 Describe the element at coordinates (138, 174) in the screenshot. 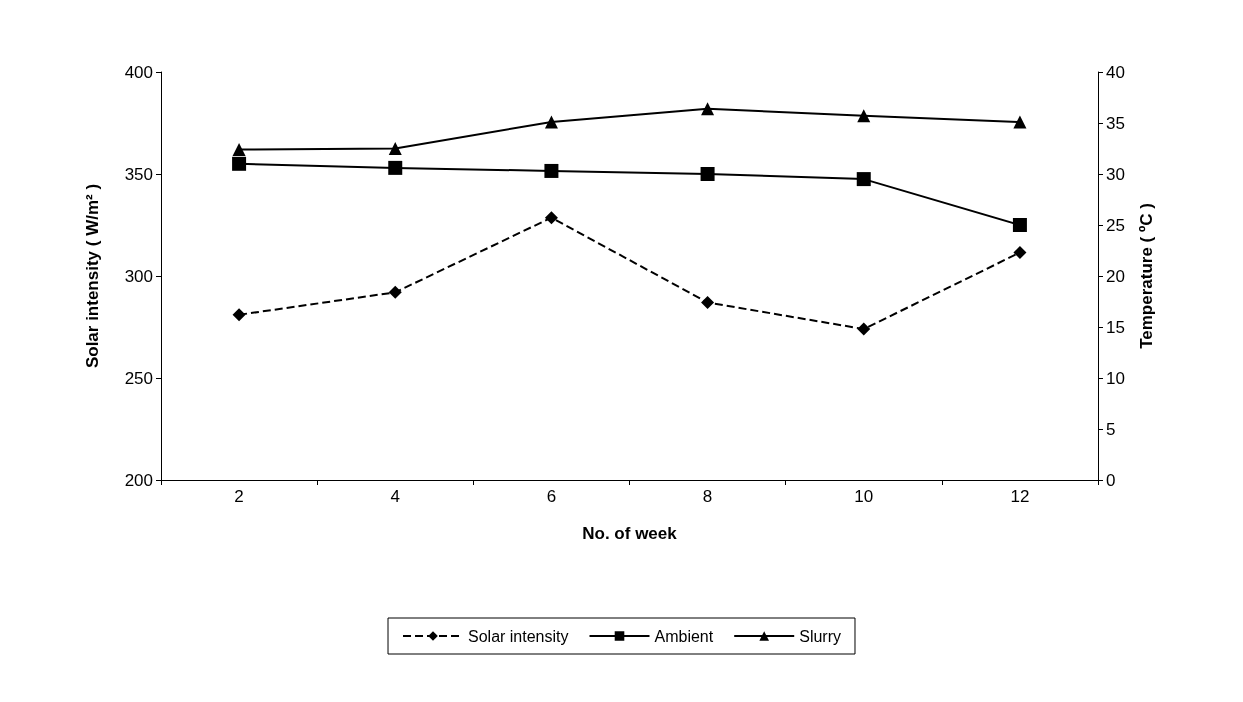

I see `y-tick-label: 350` at that location.